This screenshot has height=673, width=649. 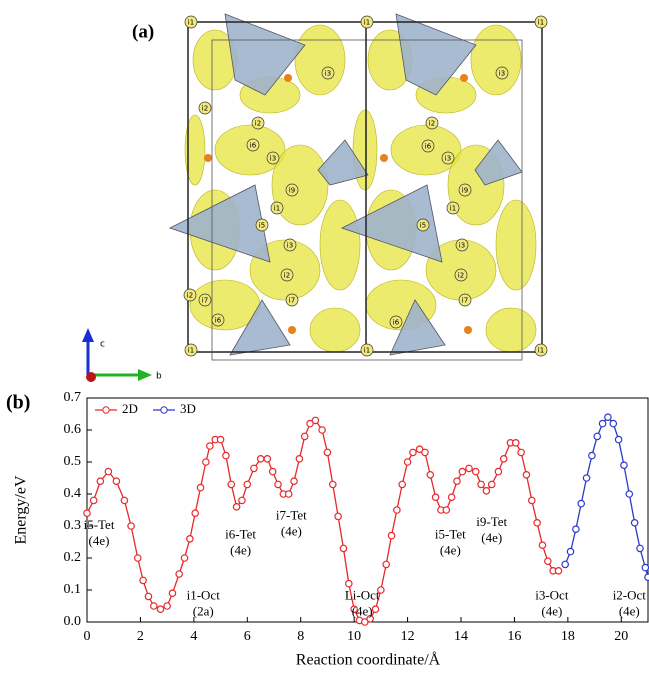 What do you see at coordinates (188, 408) in the screenshot?
I see `legend-label: 3D` at bounding box center [188, 408].